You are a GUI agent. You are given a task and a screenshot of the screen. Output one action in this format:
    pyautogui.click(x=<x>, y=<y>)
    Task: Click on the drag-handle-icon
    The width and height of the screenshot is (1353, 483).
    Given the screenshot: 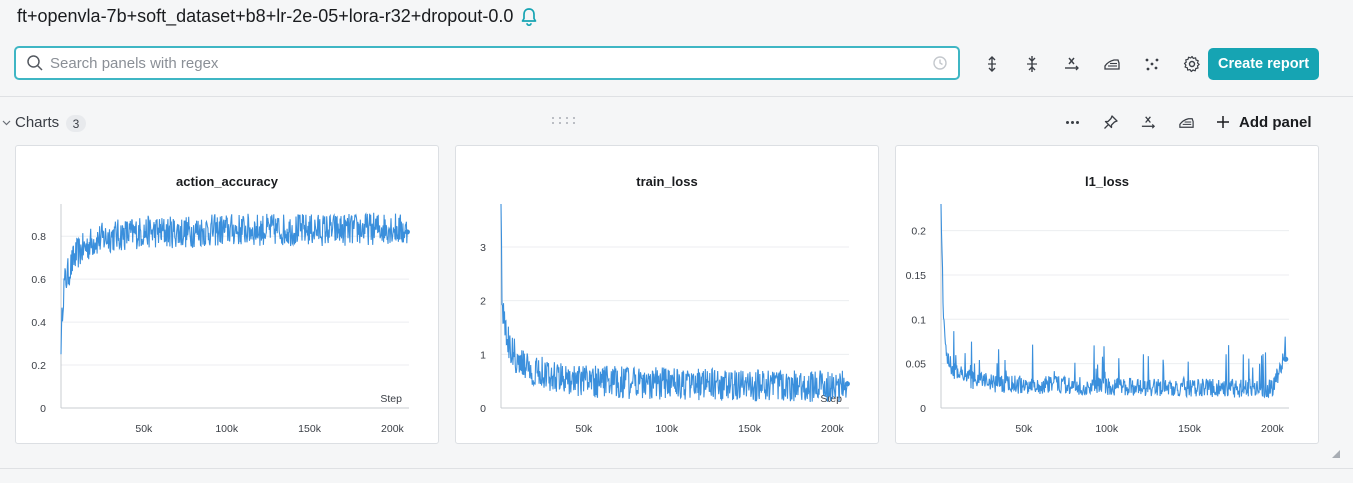 What is the action you would take?
    pyautogui.click(x=564, y=121)
    